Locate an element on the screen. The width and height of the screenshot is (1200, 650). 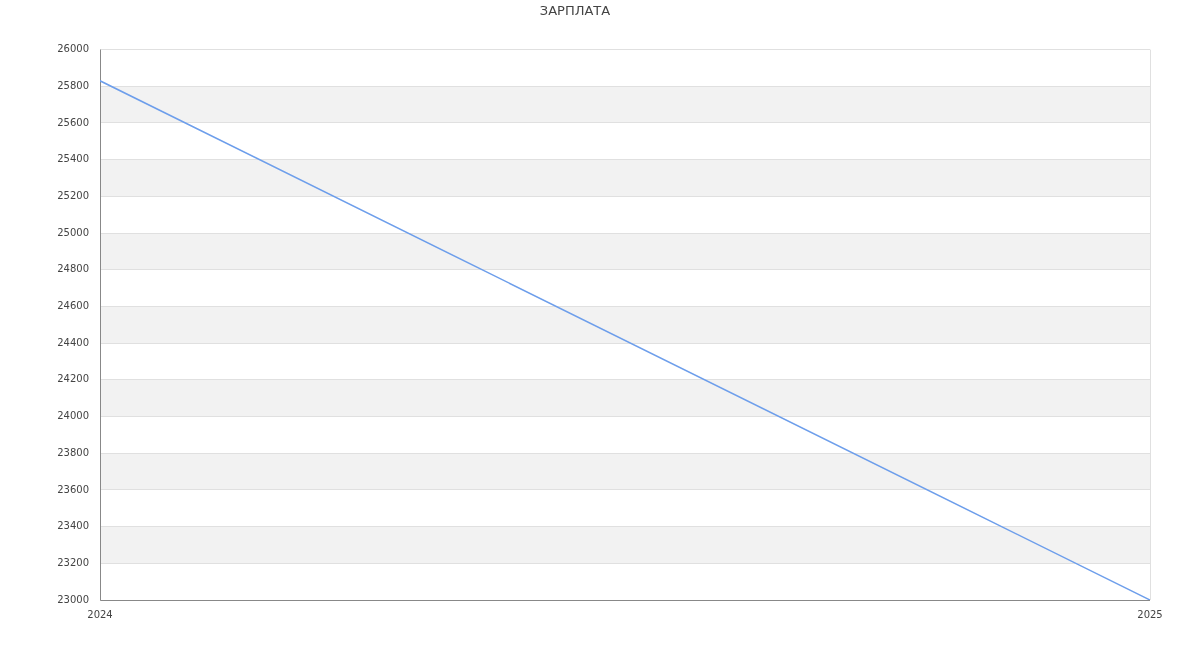
y-tick-label: 25600 is located at coordinates (73, 122).